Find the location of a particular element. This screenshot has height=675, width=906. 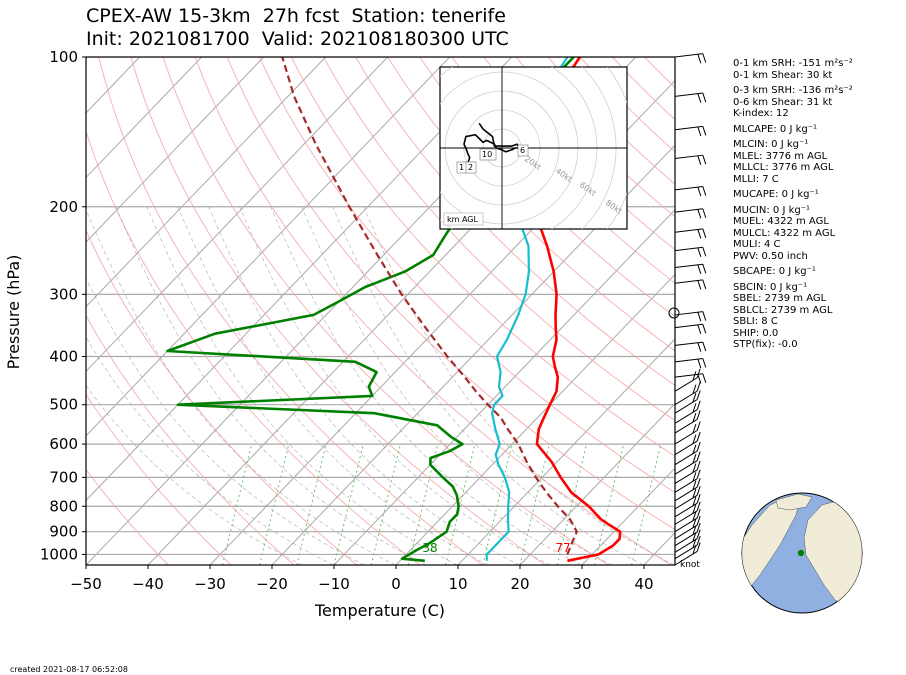

x-tick-label: 10 is located at coordinates (457, 584).